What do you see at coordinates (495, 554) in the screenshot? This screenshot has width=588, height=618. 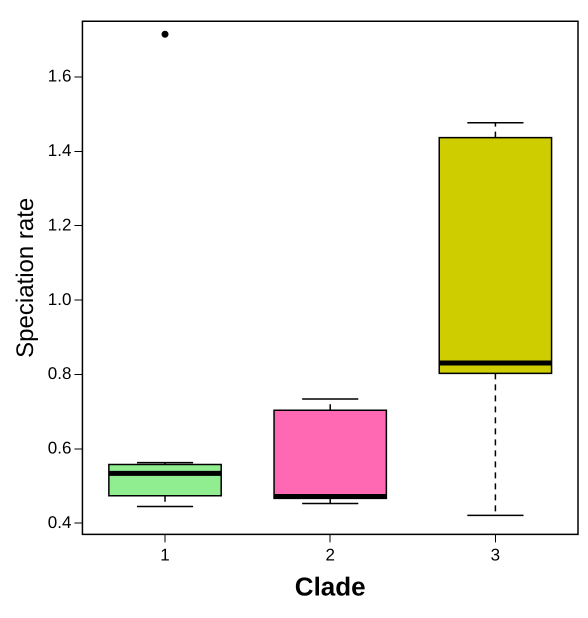 I see `x-tick-label: 3` at bounding box center [495, 554].